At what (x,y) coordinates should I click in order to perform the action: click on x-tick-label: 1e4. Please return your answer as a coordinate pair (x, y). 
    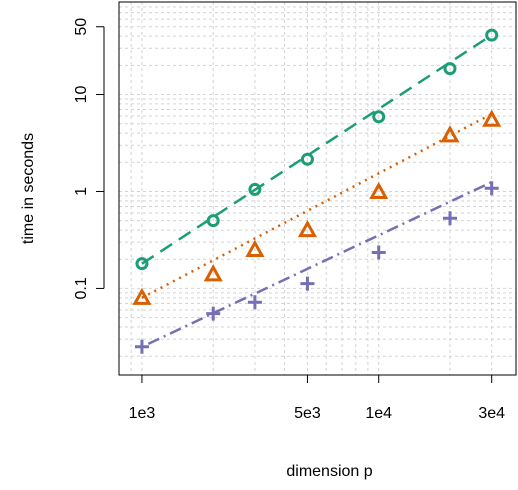
    Looking at the image, I should click on (378, 413).